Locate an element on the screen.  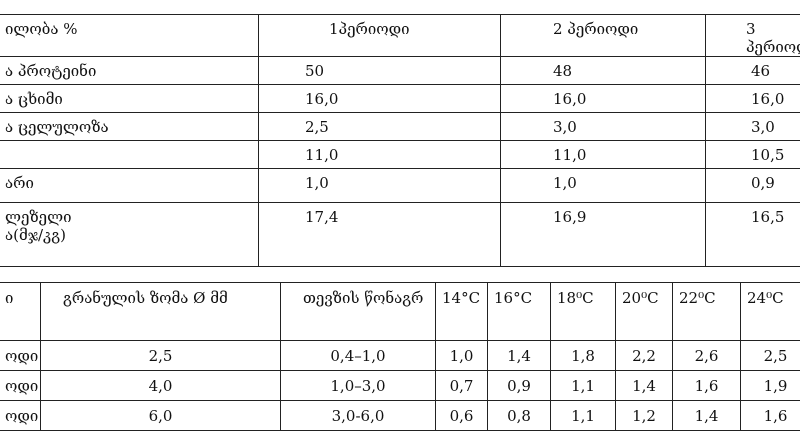
table-row: ა ცხიმი 16,0 16,0 16,0 is located at coordinates (400, 98).